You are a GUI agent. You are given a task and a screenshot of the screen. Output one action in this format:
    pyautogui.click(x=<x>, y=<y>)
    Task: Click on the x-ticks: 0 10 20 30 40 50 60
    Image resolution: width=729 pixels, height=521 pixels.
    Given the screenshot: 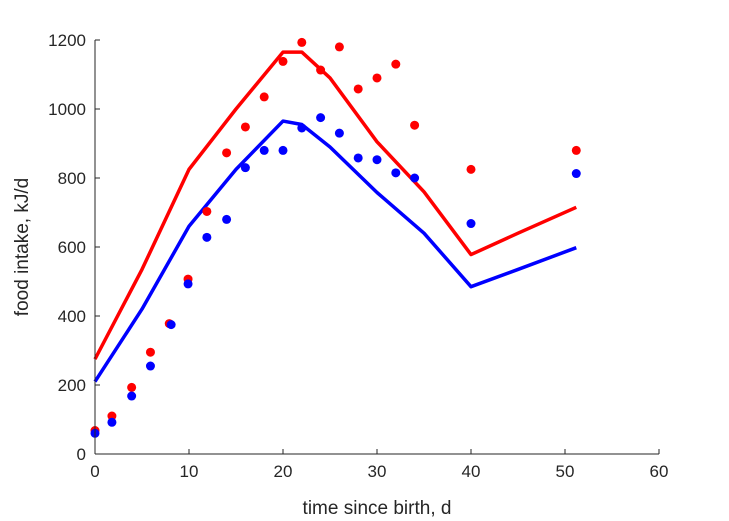 What is the action you would take?
    pyautogui.click(x=379, y=465)
    